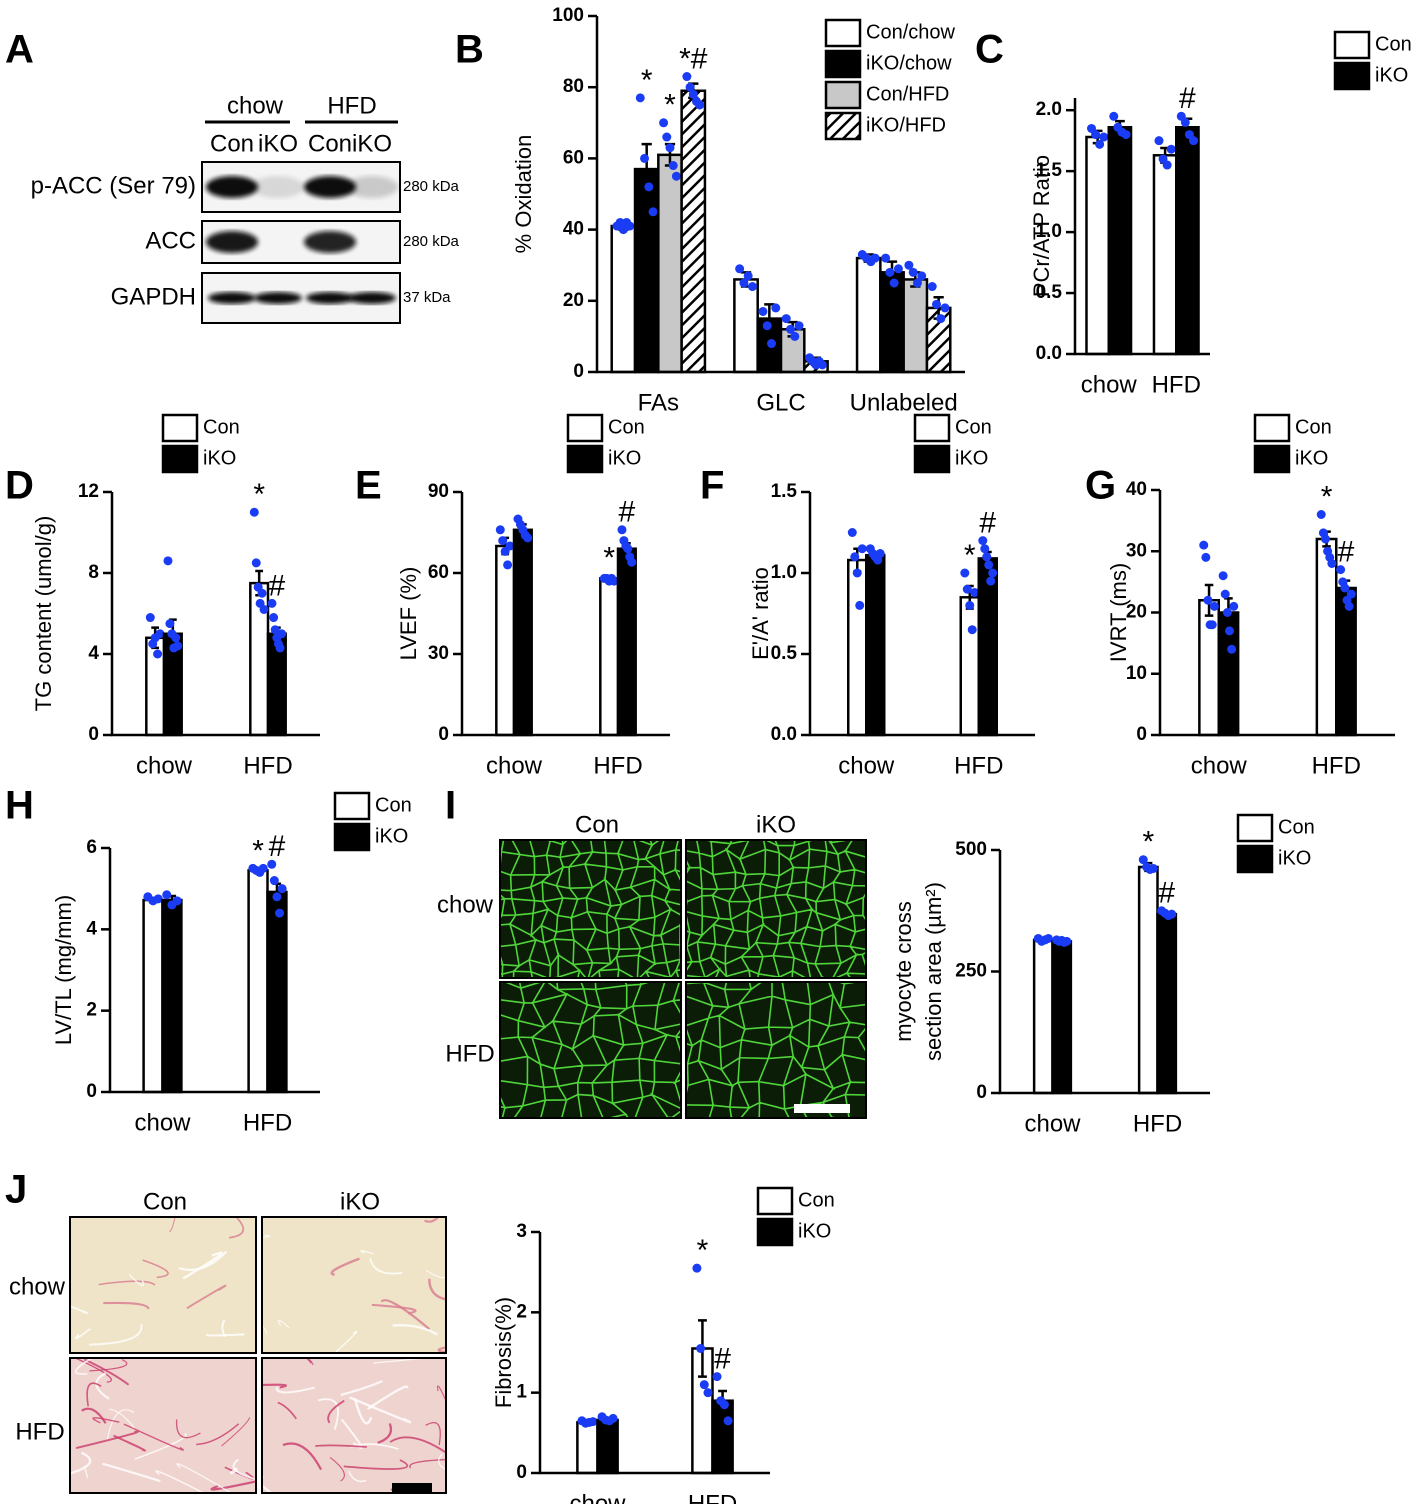  What do you see at coordinates (1100, 486) in the screenshot?
I see `panel-letter: G` at bounding box center [1100, 486].